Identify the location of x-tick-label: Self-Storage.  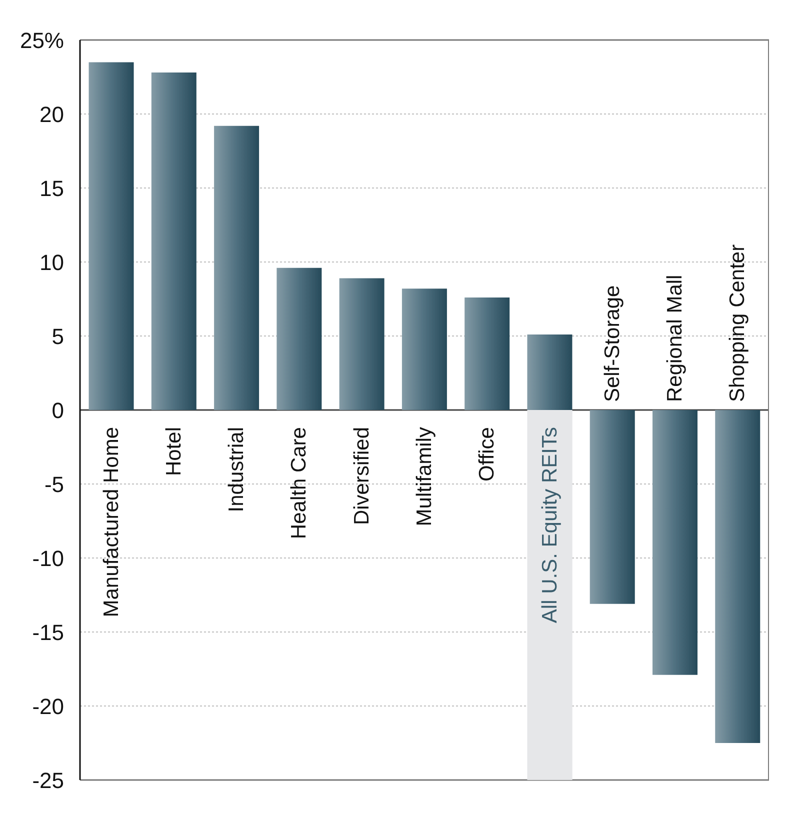
(612, 343).